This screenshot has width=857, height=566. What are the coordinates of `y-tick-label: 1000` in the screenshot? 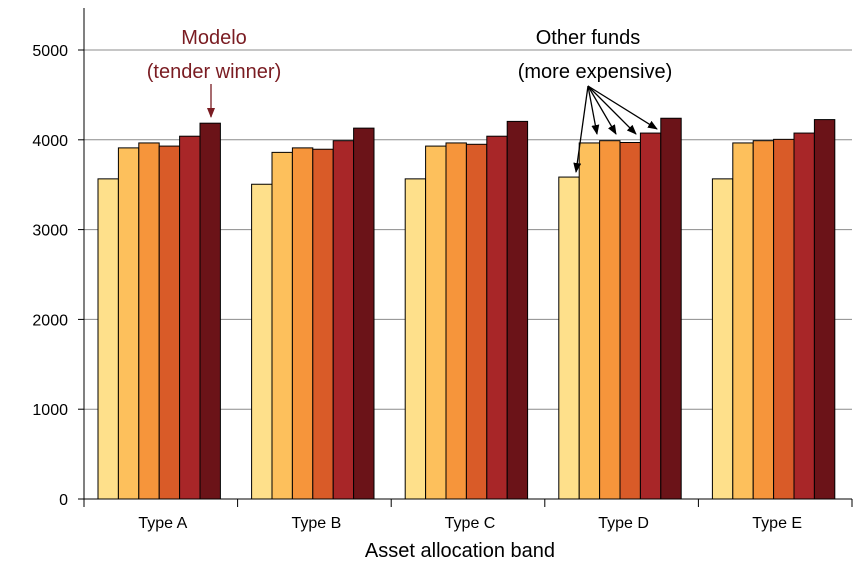 It's located at (50, 410).